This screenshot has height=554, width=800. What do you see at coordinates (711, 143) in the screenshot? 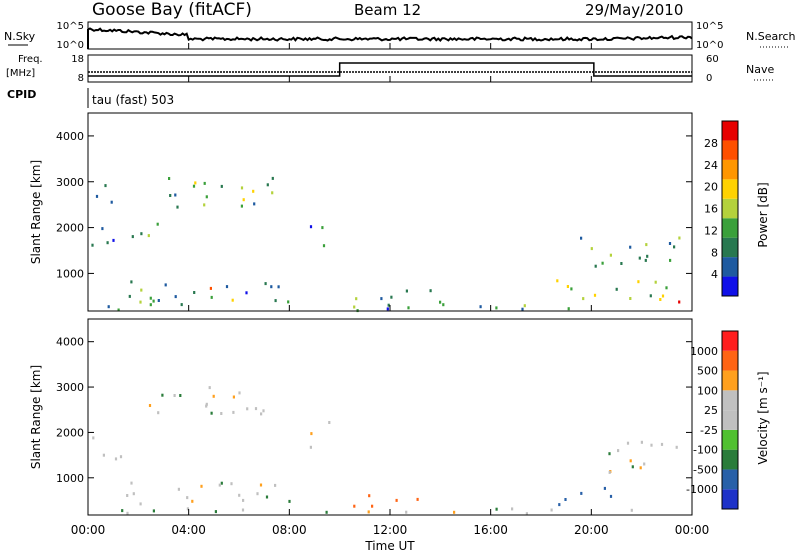
I see `colorbar-tick-label: 28` at bounding box center [711, 143].